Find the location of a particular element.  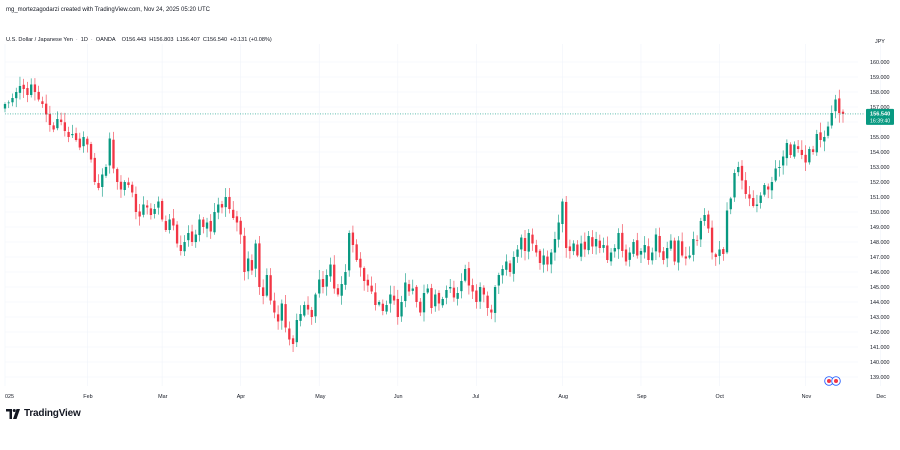

close-value: C156.540 is located at coordinates (215, 40).